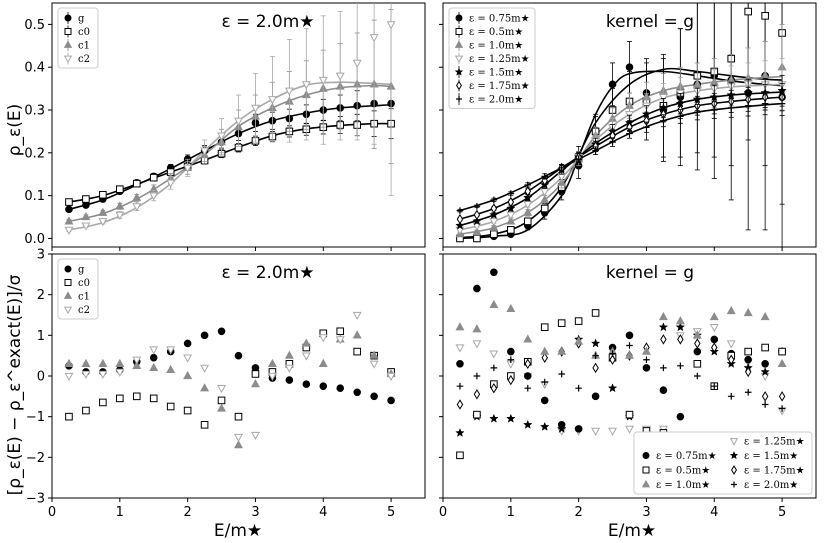  What do you see at coordinates (34, 239) in the screenshot?
I see `y-tick-label: 0.0` at bounding box center [34, 239].